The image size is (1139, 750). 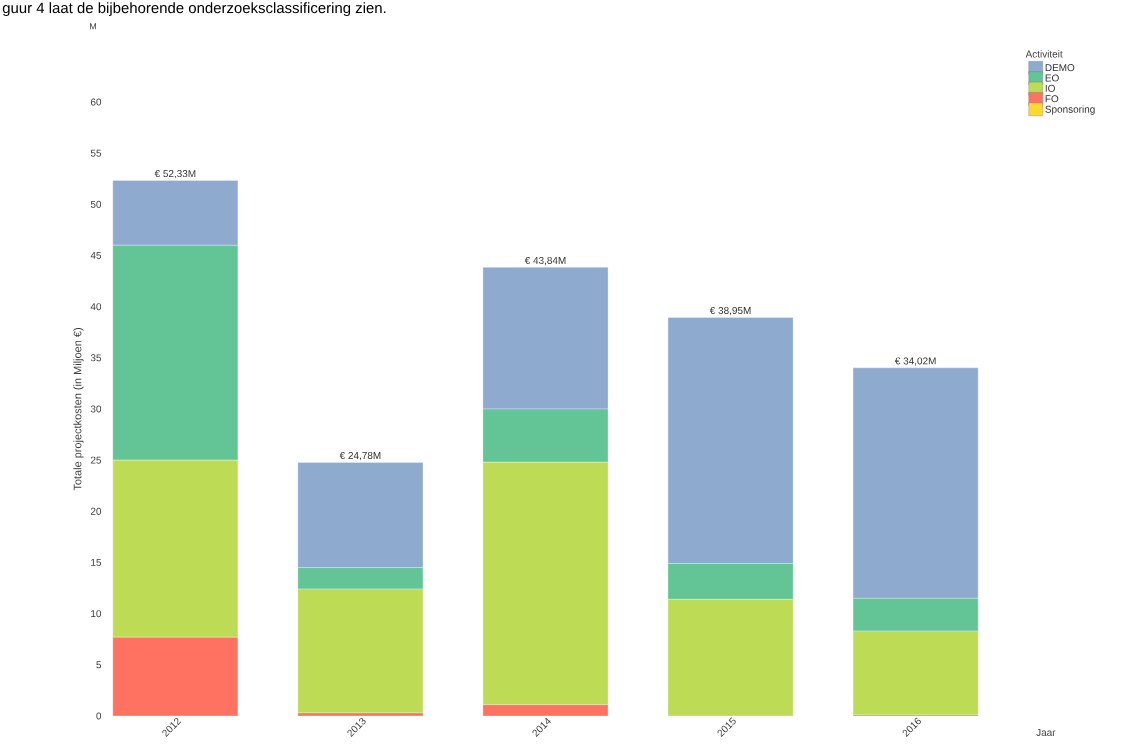 I want to click on x-axis-title: Jaar, so click(x=1046, y=733).